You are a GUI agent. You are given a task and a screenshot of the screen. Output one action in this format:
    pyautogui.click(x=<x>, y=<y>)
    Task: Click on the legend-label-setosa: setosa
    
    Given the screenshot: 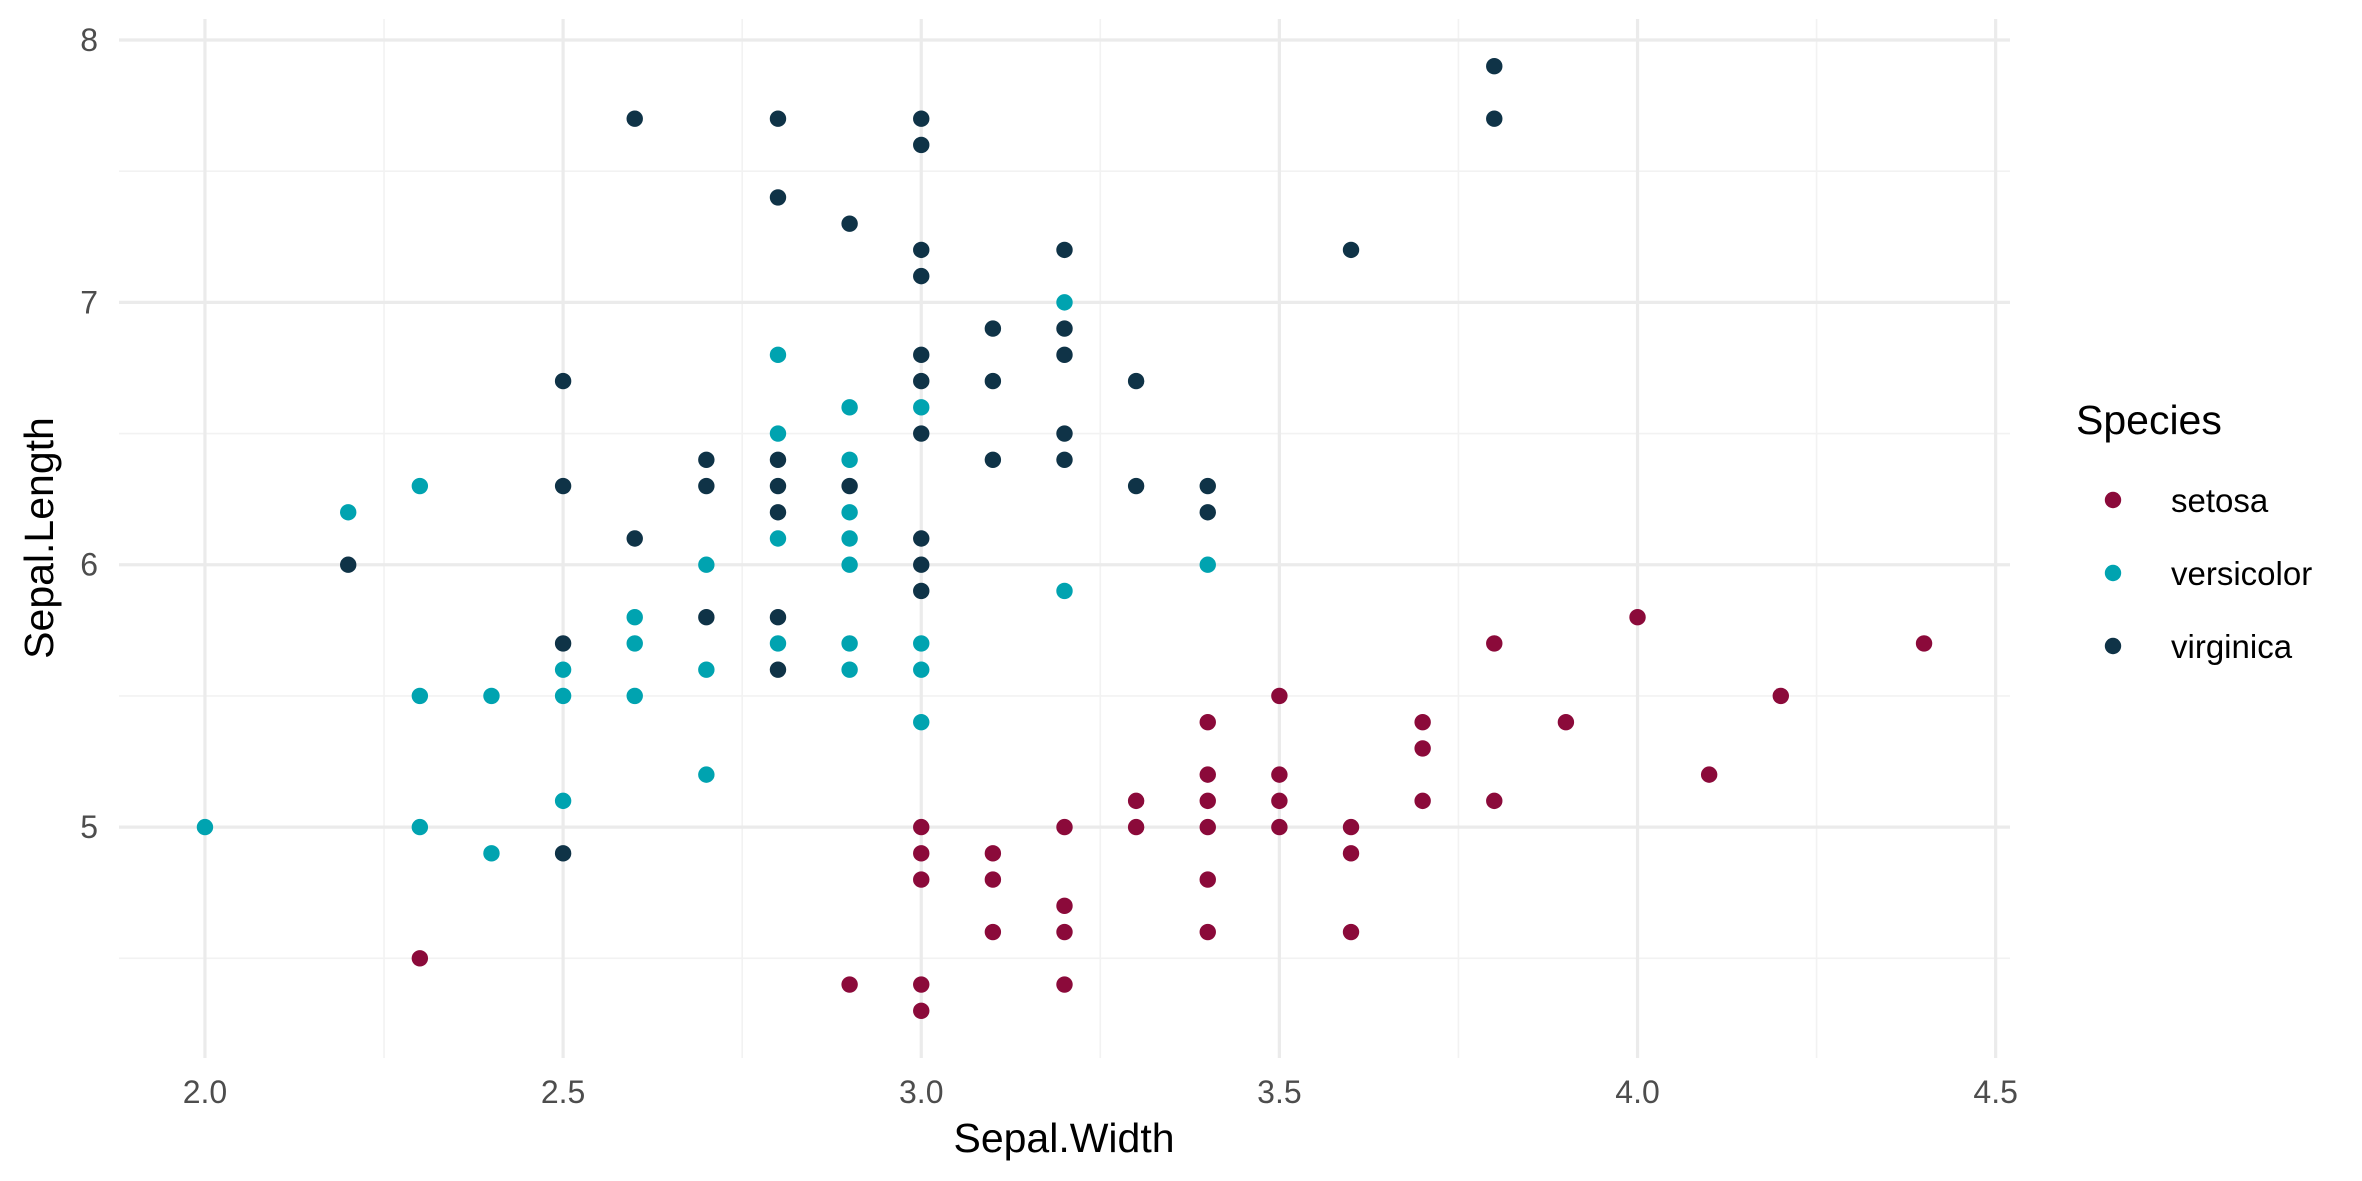 What is the action you would take?
    pyautogui.click(x=2220, y=500)
    